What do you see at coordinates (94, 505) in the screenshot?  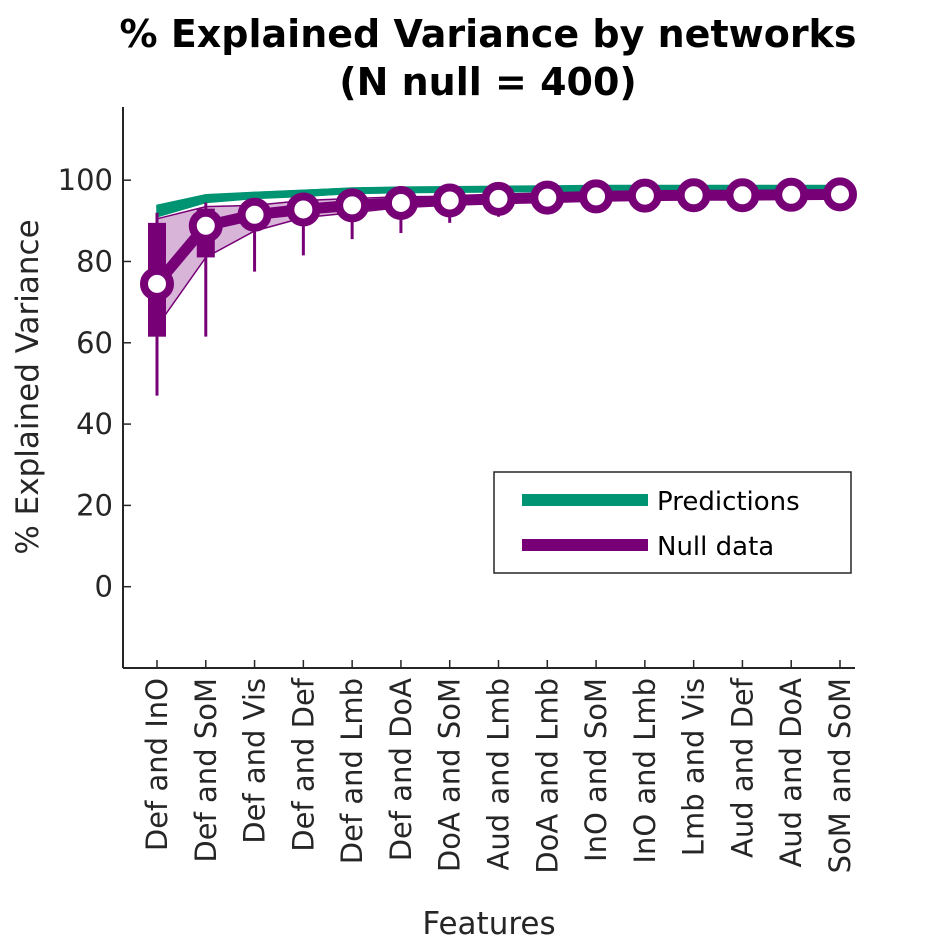 I see `y-tick-label: 20` at bounding box center [94, 505].